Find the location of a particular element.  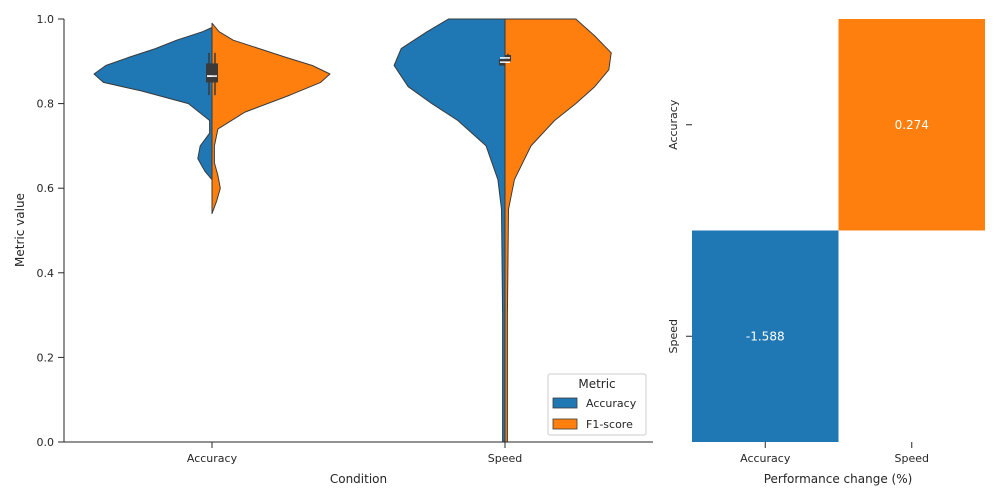

y-tick-label: 0.0 is located at coordinates (46, 442).